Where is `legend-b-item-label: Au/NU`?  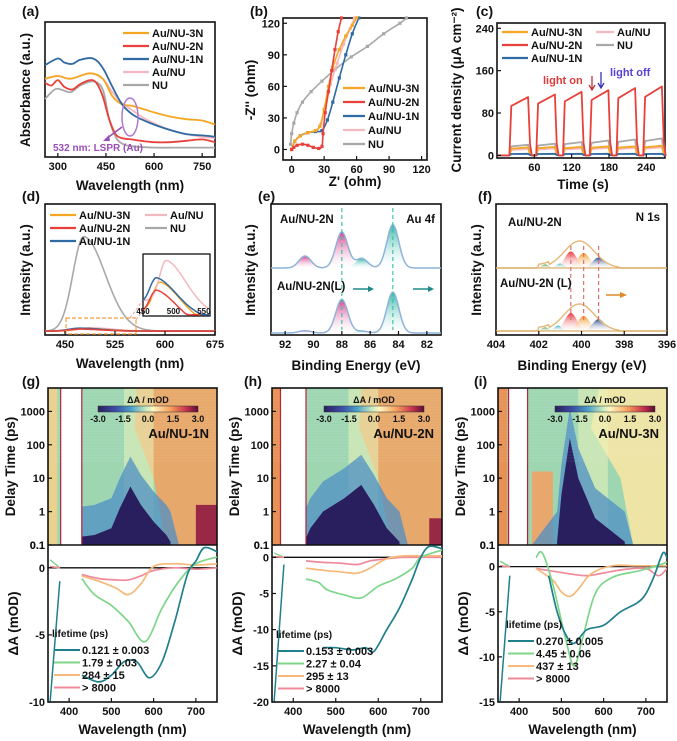 legend-b-item-label: Au/NU is located at coordinates (385, 131).